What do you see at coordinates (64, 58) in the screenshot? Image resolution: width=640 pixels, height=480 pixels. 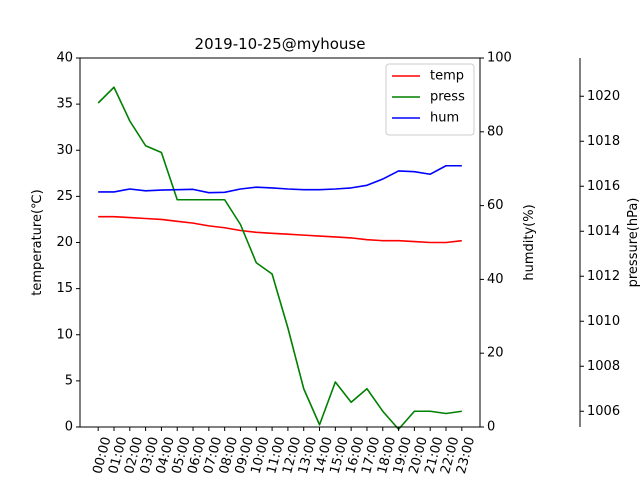 I see `temp-axis-tick-label: 40` at bounding box center [64, 58].